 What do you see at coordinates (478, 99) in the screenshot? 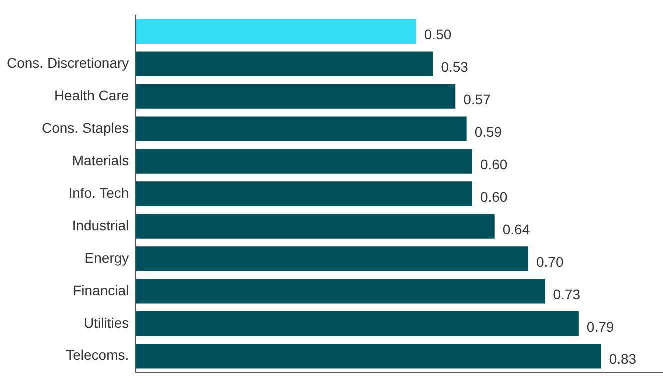
I see `data-label: 0.57` at bounding box center [478, 99].